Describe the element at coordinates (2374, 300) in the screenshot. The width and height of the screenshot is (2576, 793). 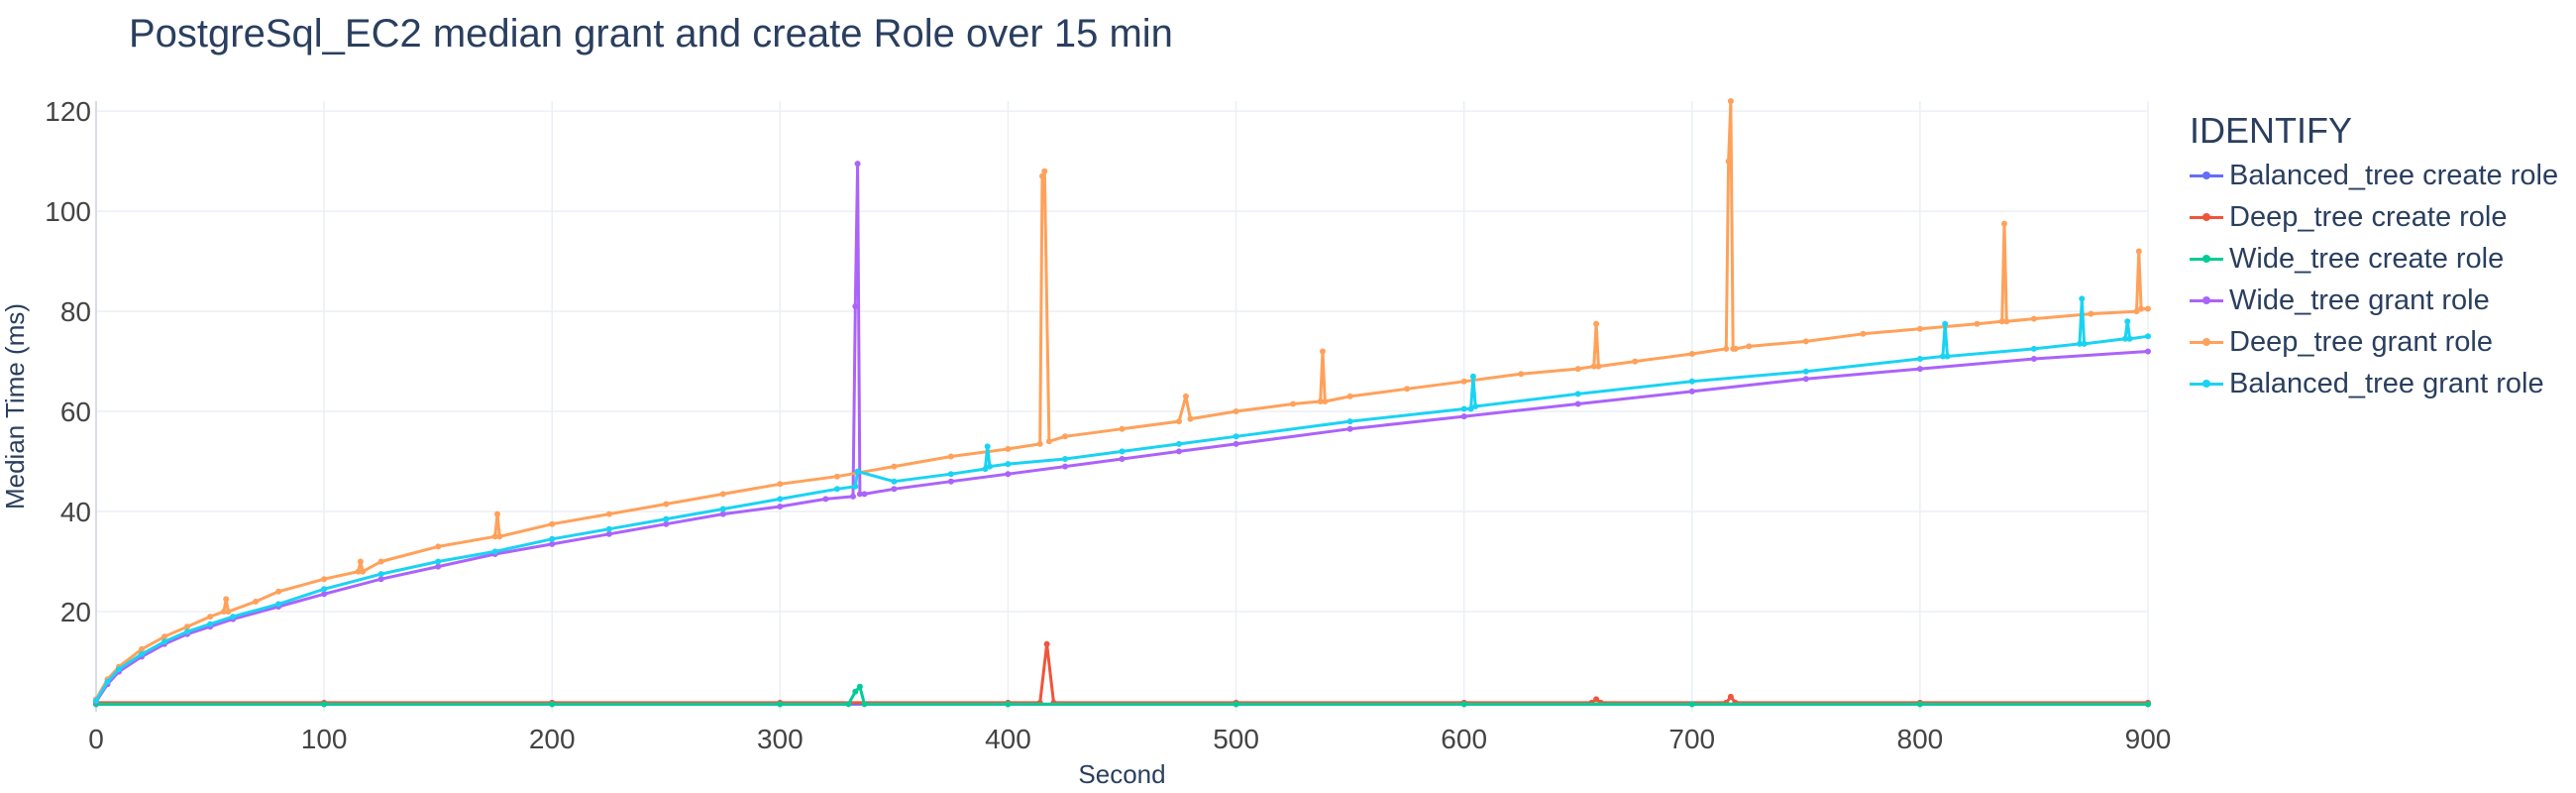
I see `legend-item: Wide_tree grant role` at that location.